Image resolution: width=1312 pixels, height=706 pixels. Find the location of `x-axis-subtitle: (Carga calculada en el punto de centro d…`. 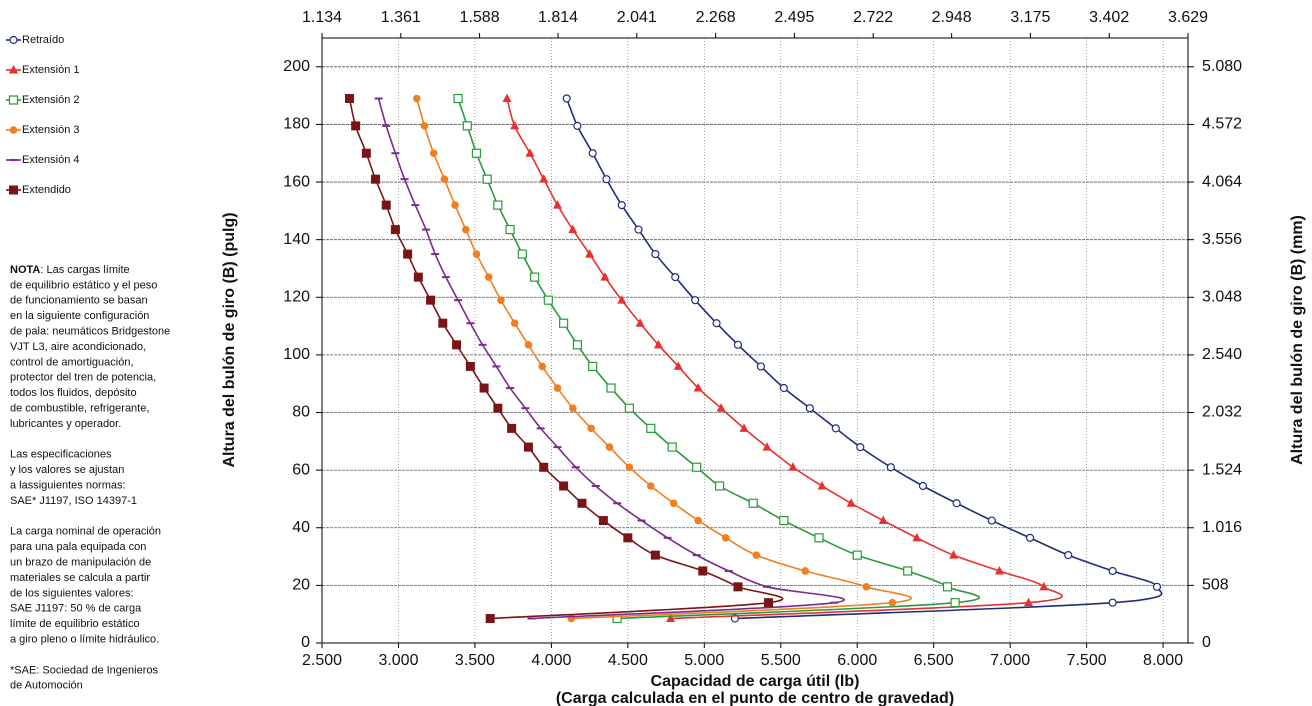

x-axis-subtitle: (Carga calculada en el punto de centro d… is located at coordinates (755, 698).